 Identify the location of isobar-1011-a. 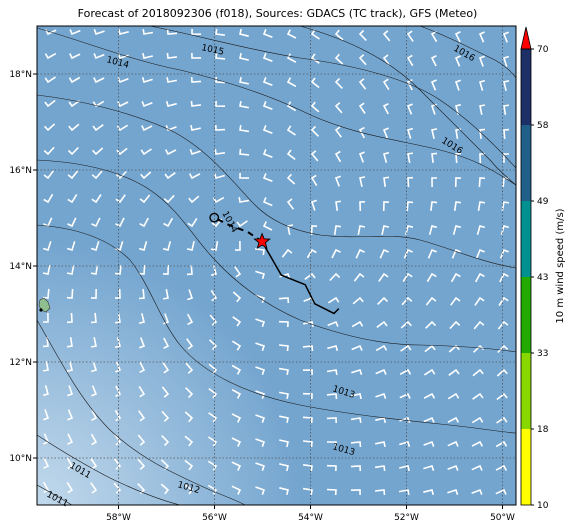
(109, 469).